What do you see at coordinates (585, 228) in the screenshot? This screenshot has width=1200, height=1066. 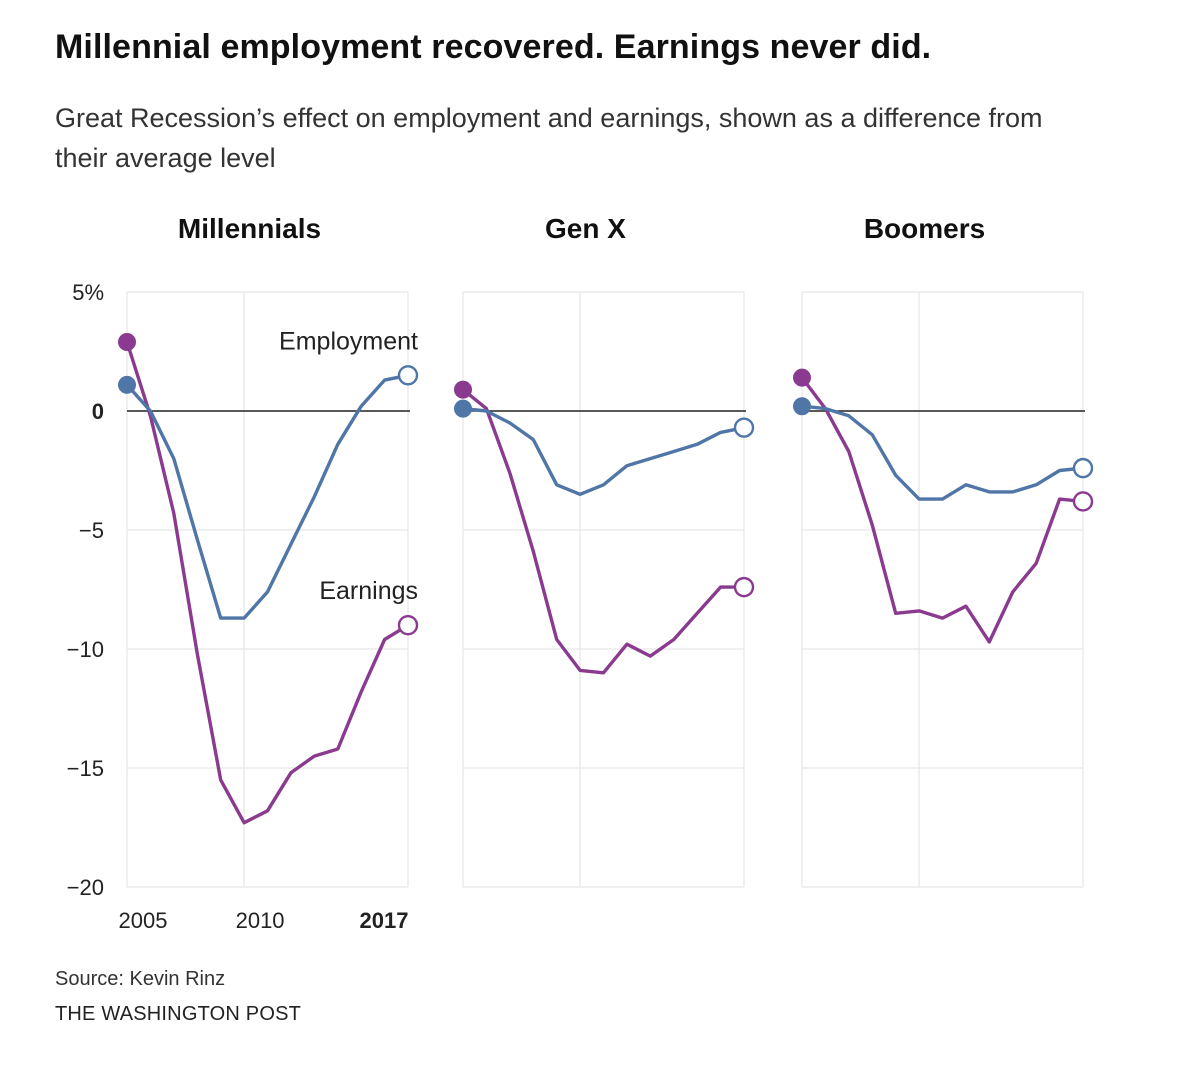 I see `panel-title-gen-x: Gen X` at bounding box center [585, 228].